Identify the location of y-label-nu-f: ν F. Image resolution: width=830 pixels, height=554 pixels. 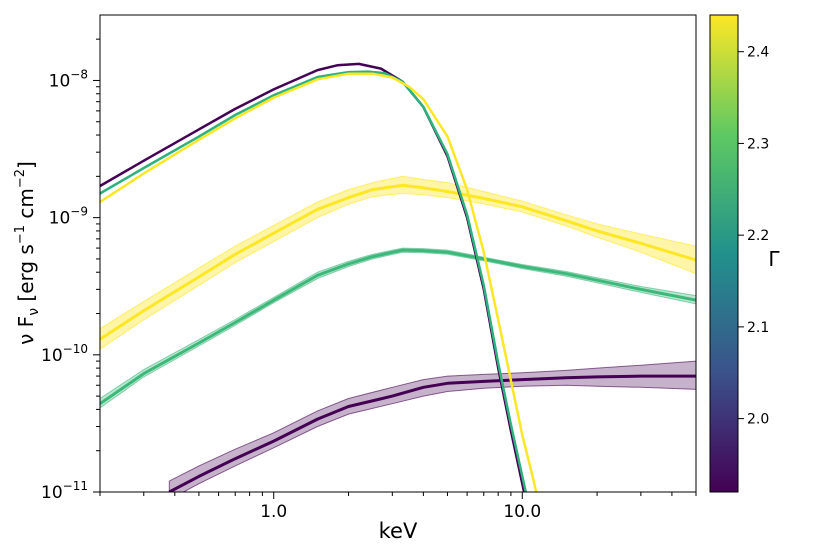
(26, 330).